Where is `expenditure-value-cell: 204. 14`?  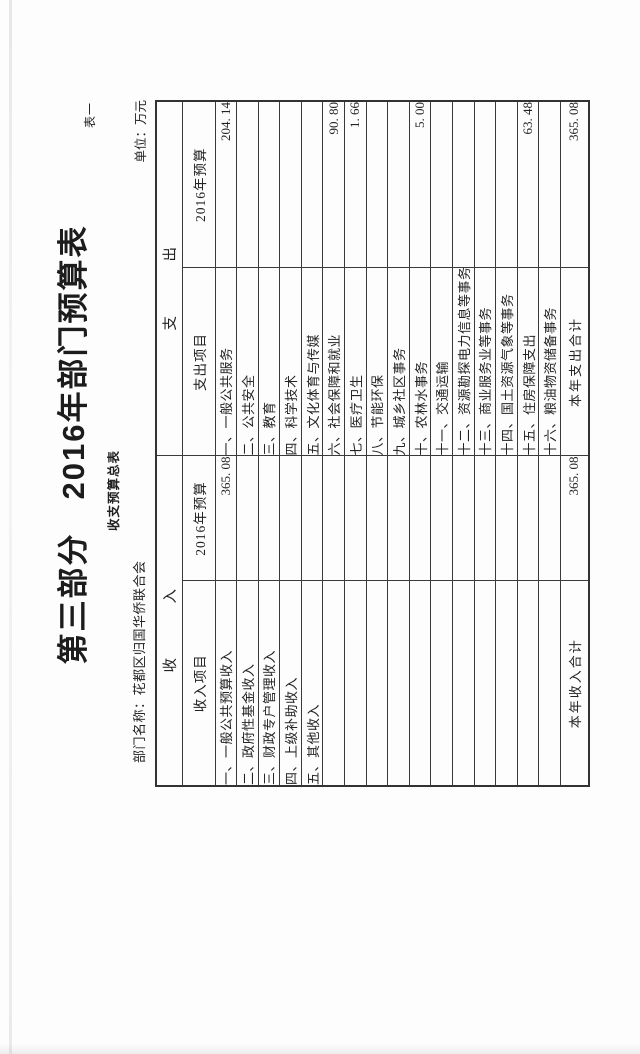 expenditure-value-cell: 204. 14 is located at coordinates (226, 184).